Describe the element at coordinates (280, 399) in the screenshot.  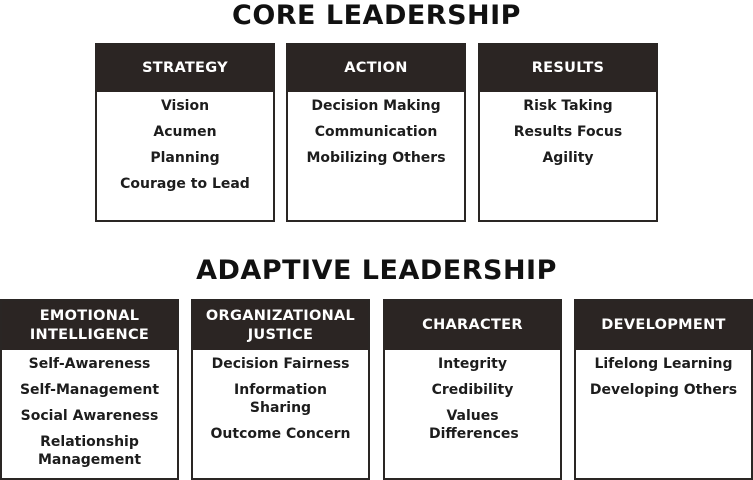
I see `list-item: Information Sharing` at that location.